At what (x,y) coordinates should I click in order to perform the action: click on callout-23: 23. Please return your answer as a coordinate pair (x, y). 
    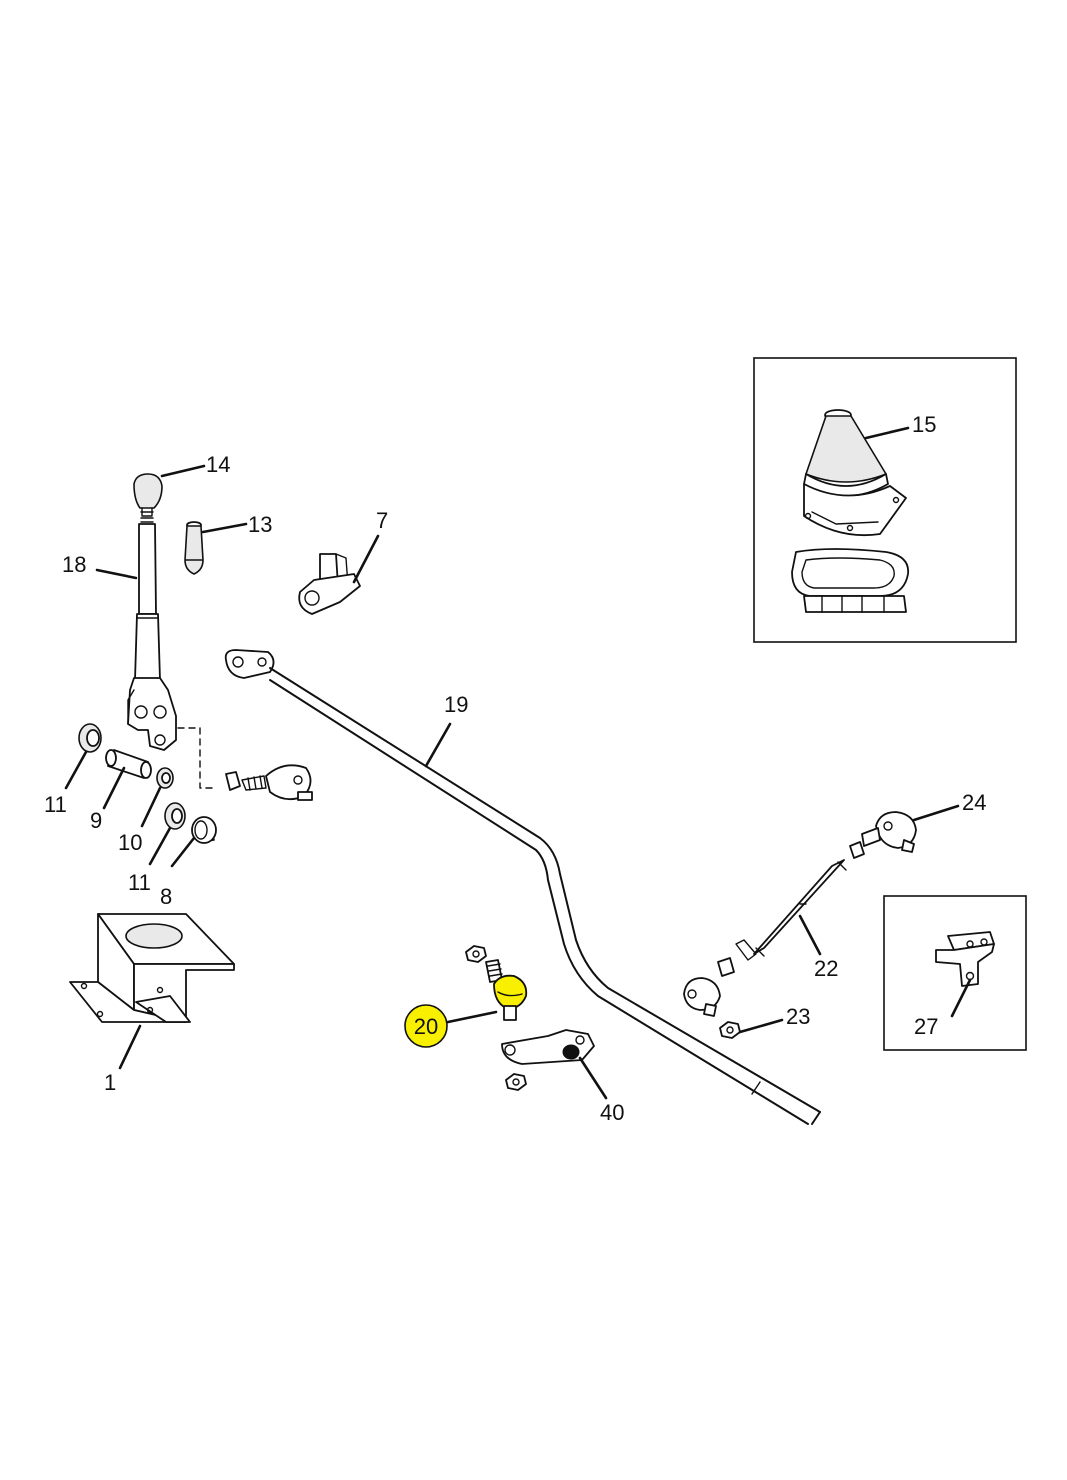
    Looking at the image, I should click on (798, 1016).